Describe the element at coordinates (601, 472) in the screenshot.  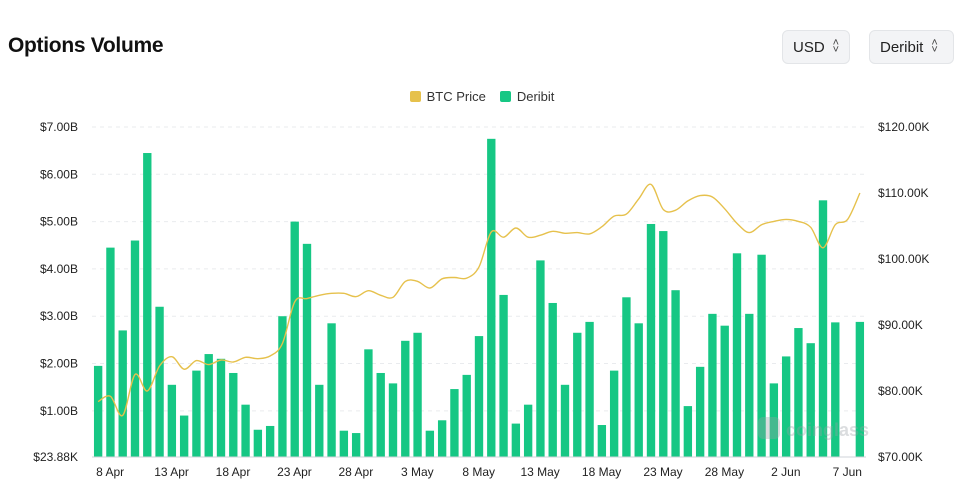
I see `x-tick-label: 18 May` at that location.